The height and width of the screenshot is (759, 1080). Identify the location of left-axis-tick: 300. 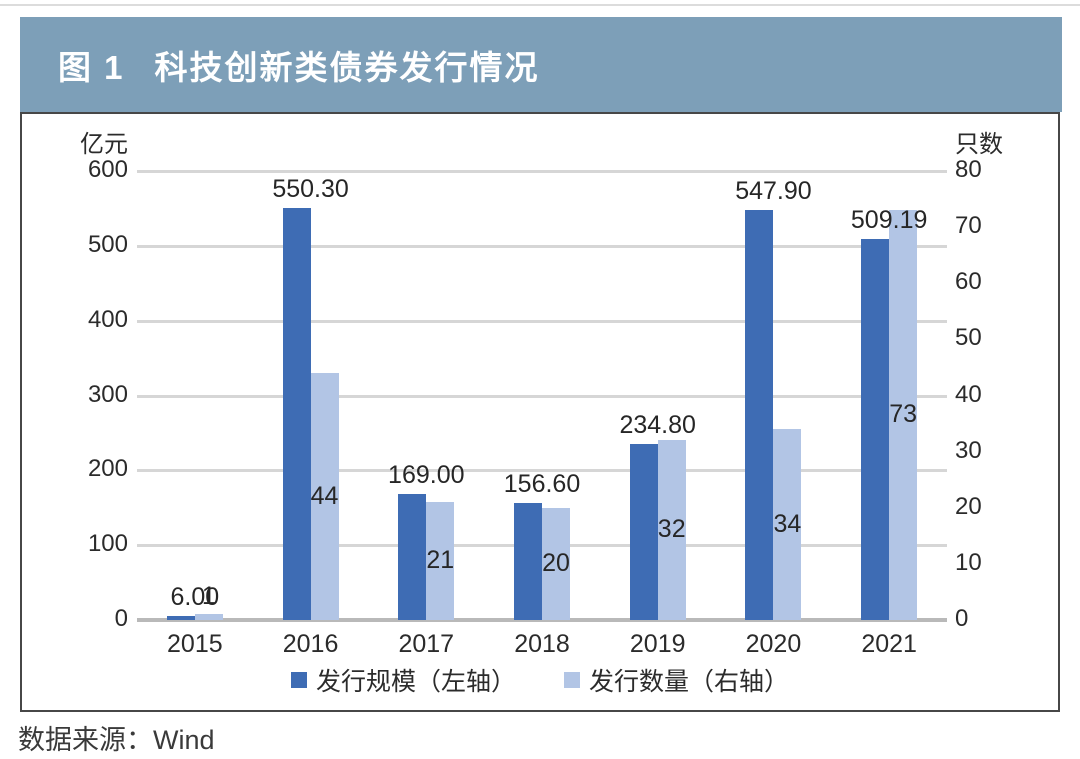
(107, 394).